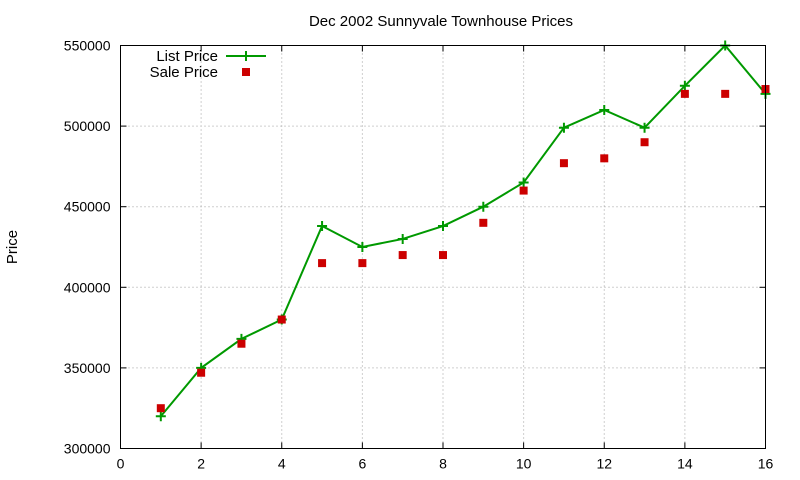 The height and width of the screenshot is (480, 800). Describe the element at coordinates (87, 207) in the screenshot. I see `y-tick-label: 450000` at that location.